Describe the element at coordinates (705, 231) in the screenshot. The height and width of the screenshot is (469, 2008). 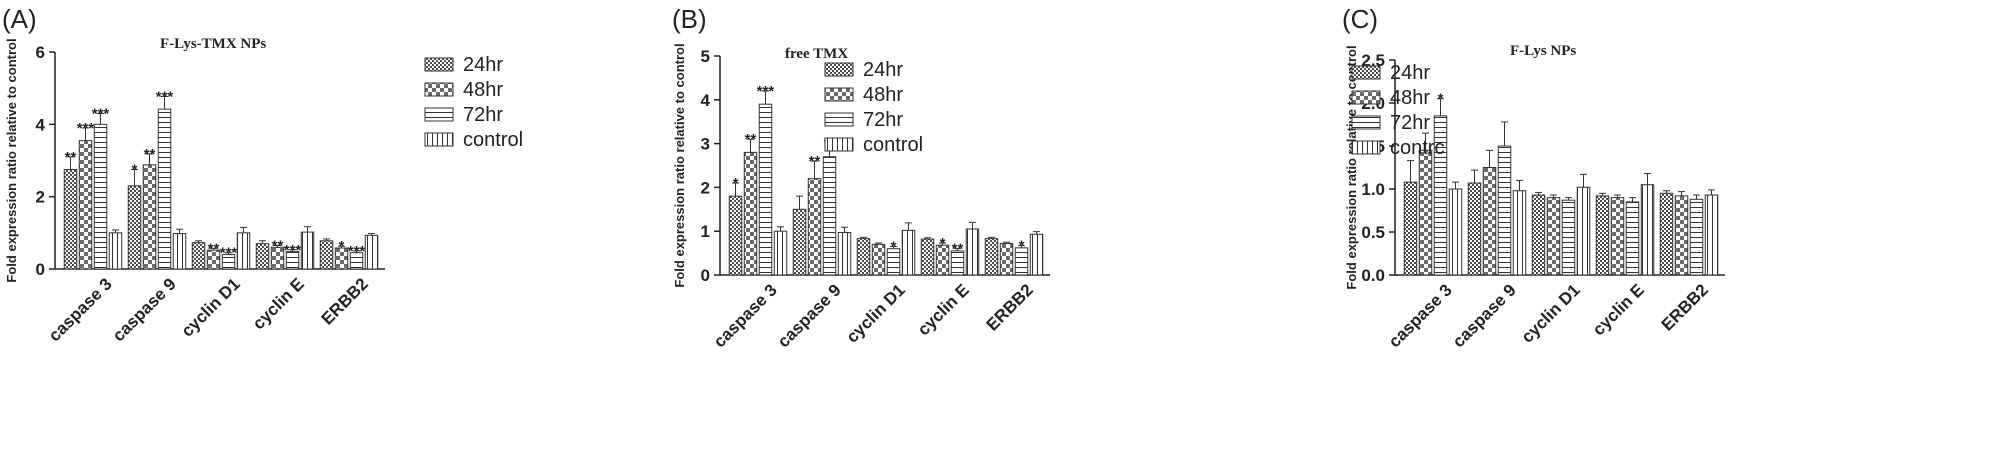
I see `y-tick-label: 1` at that location.